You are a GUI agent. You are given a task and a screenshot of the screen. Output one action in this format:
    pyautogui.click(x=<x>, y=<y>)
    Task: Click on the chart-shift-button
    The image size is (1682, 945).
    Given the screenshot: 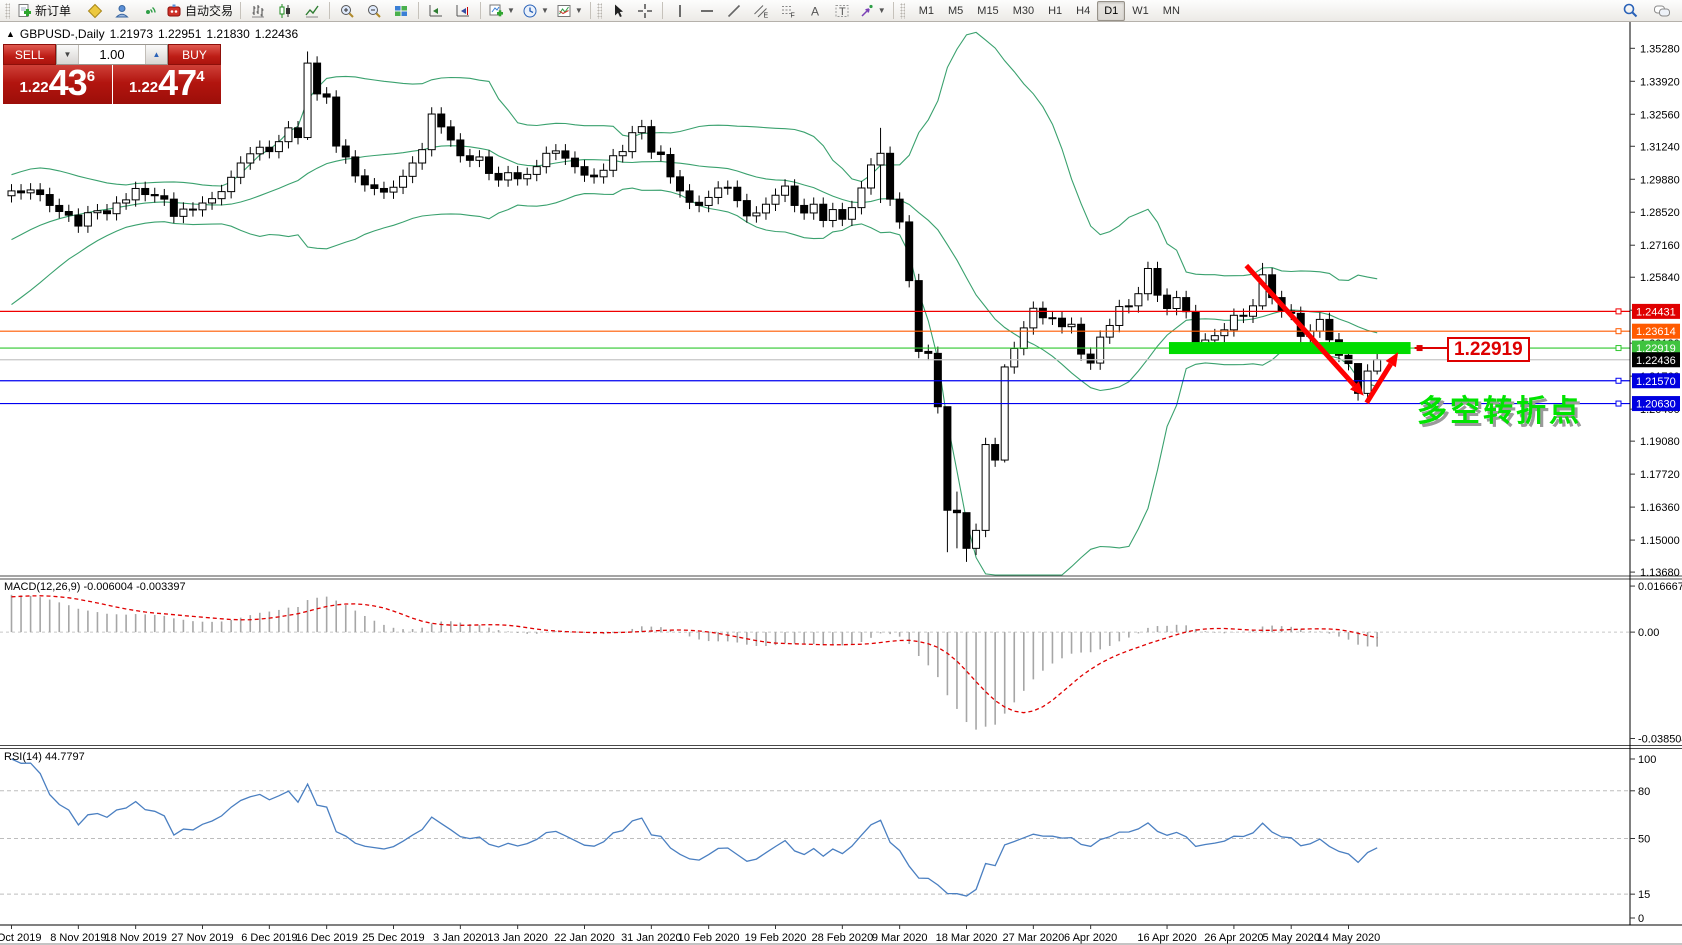 What is the action you would take?
    pyautogui.click(x=436, y=11)
    